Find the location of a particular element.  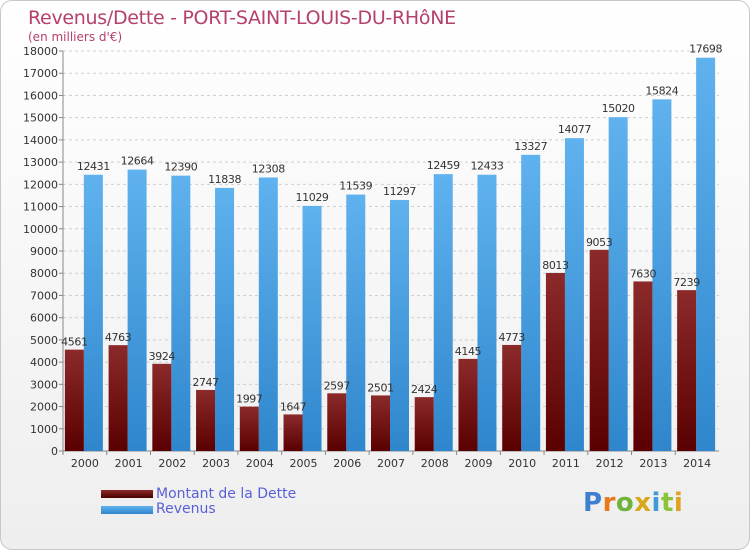

x-tick-label: 2010 is located at coordinates (522, 463).